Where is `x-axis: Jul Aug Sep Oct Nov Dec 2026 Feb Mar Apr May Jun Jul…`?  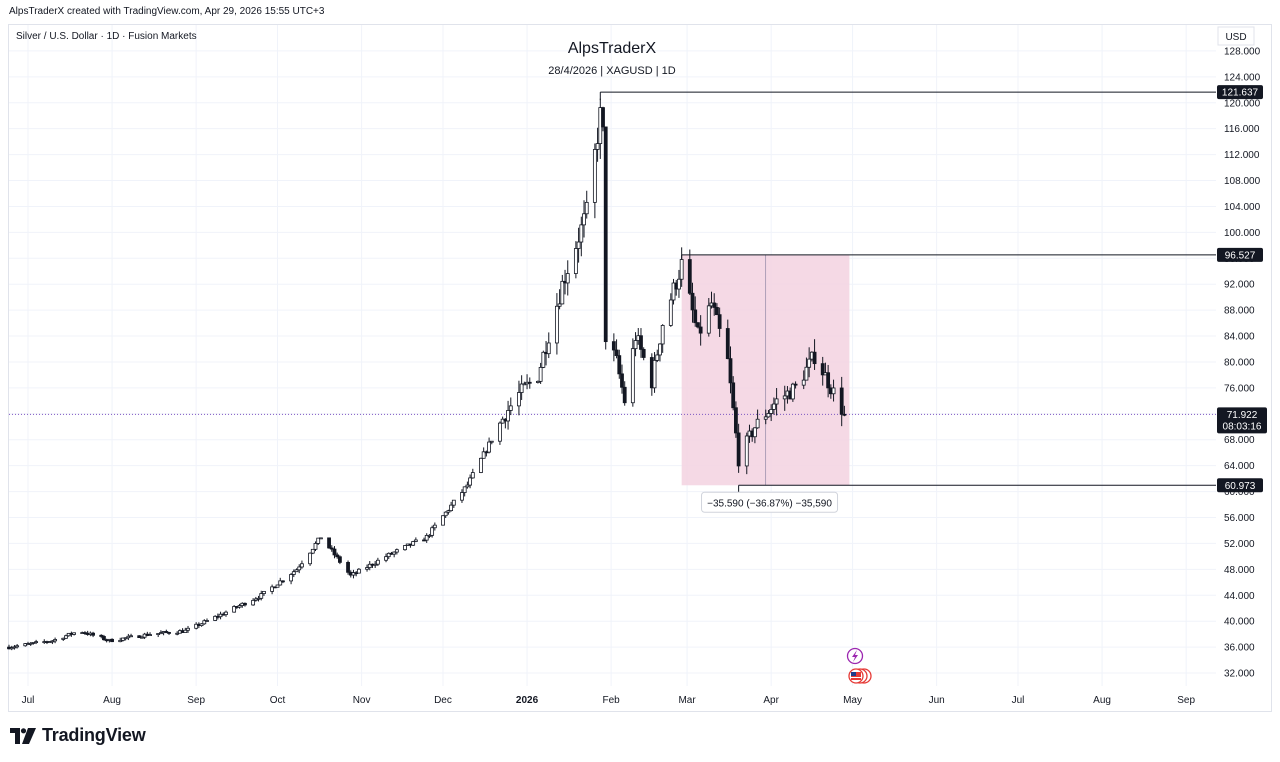
x-axis: Jul Aug Sep Oct Nov Dec 2026 Feb Mar Apr May Jun Jul… is located at coordinates (609, 700).